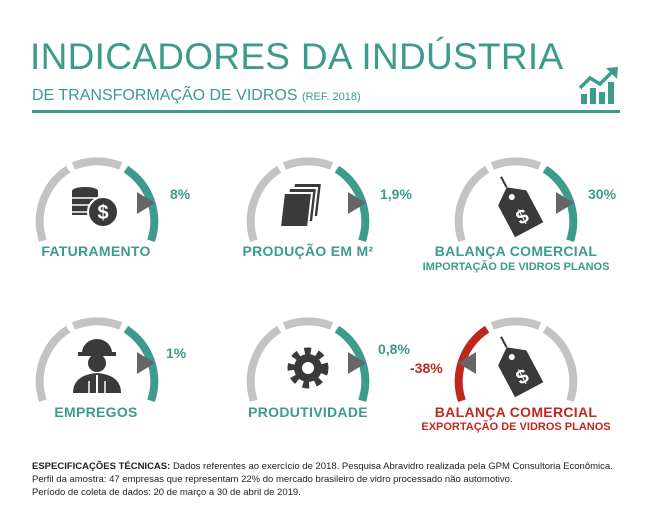 This screenshot has height=517, width=645. What do you see at coordinates (165, 95) in the screenshot?
I see `subtitle-text: DE TRANSFORMAÇÃO DE VIDROS` at bounding box center [165, 95].